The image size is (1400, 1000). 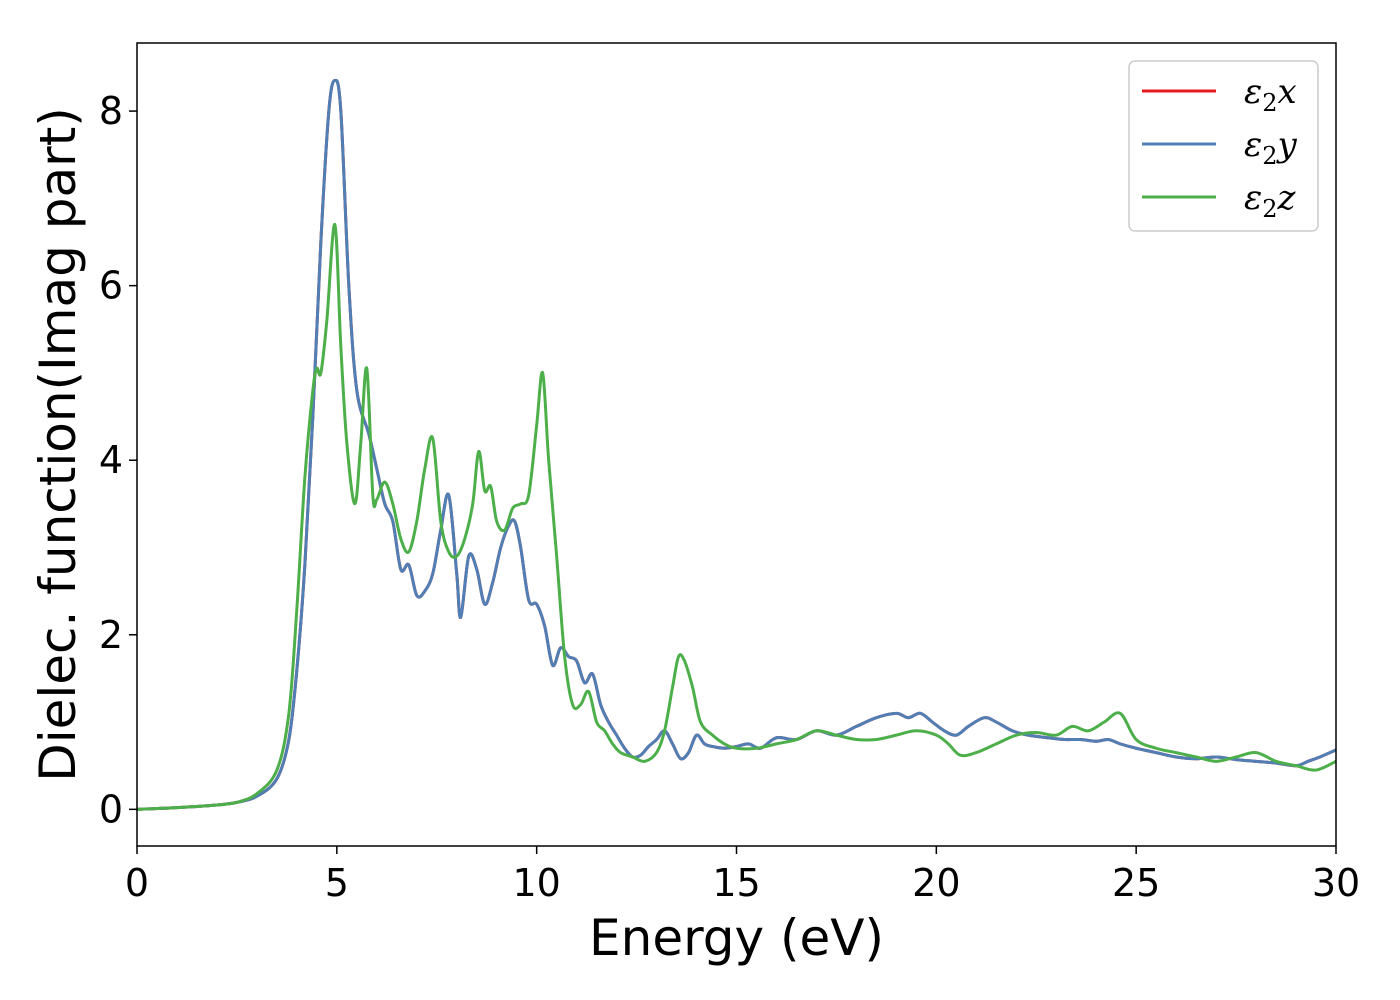 What do you see at coordinates (111, 286) in the screenshot?
I see `y-tick-label: 6` at bounding box center [111, 286].